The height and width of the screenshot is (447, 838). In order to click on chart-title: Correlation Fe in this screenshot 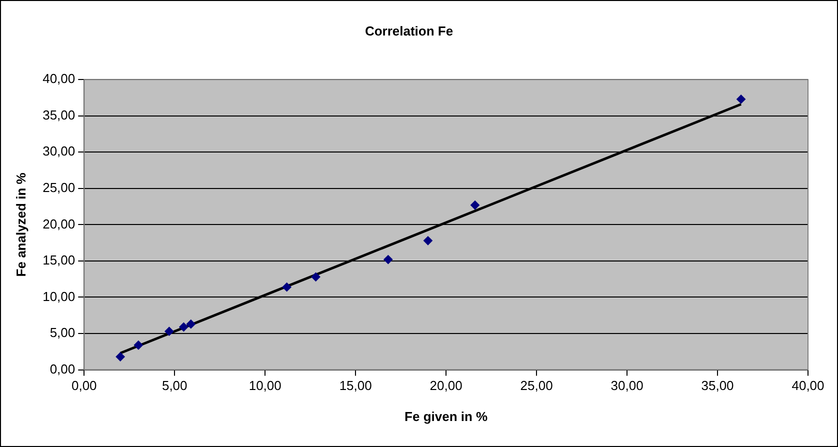, I will do `click(409, 30)`.